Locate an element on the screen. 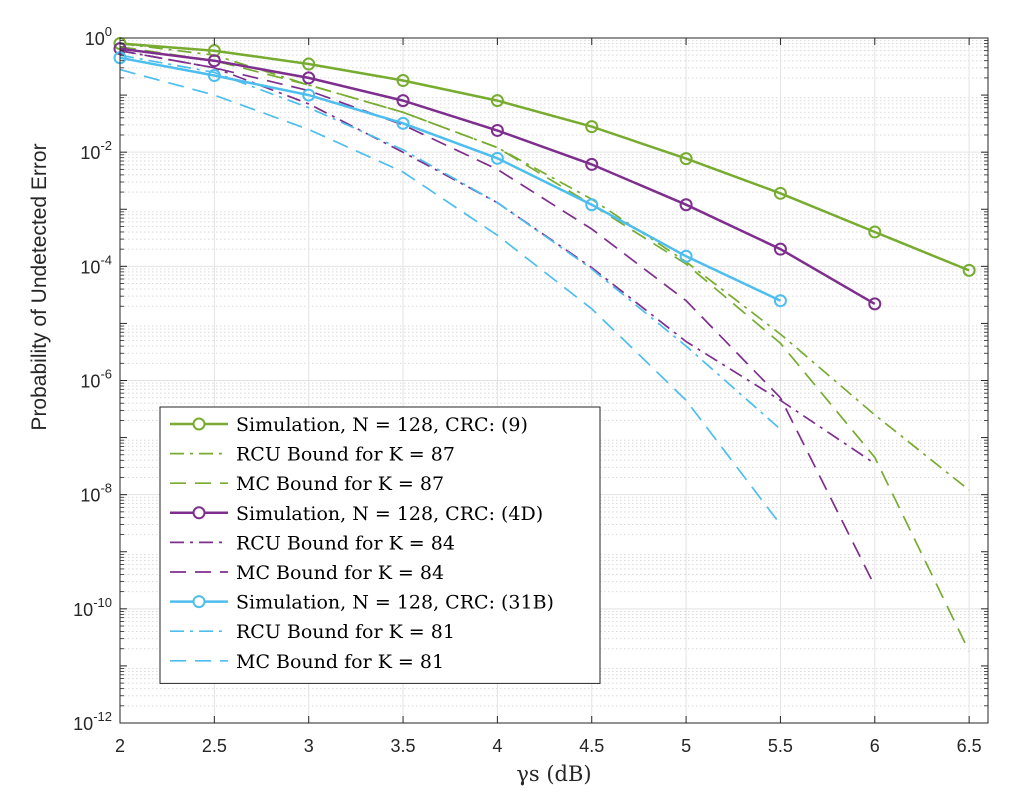  y-tick-label: 10⁻¹² is located at coordinates (92, 721).